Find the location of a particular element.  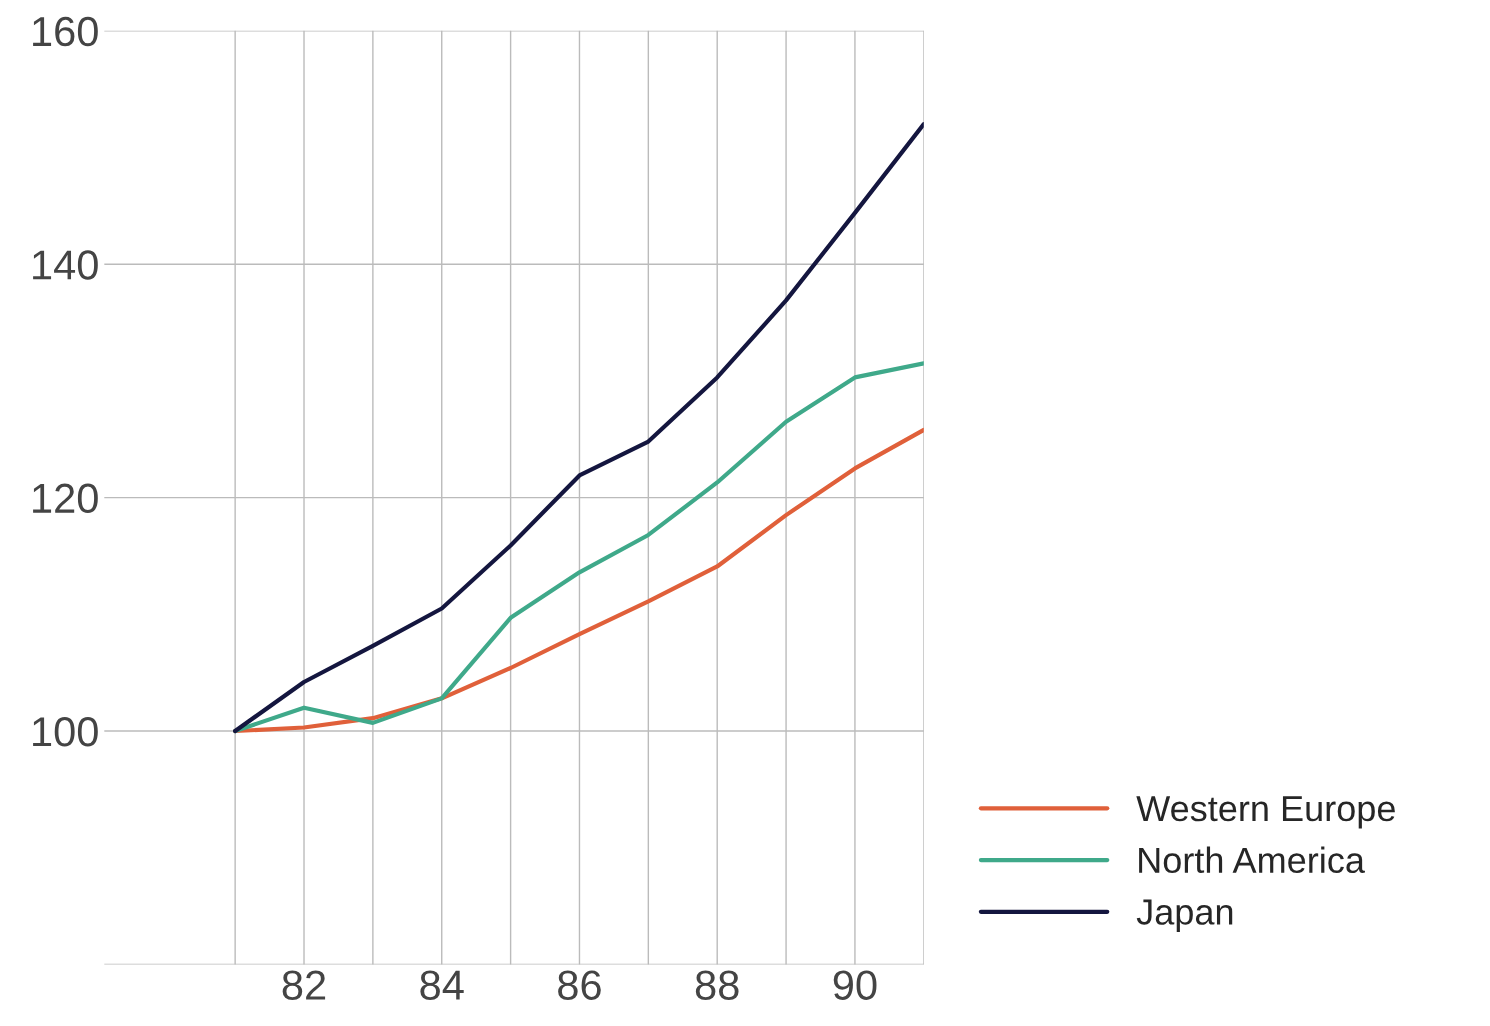

y-tick-label: 160 is located at coordinates (65, 31).